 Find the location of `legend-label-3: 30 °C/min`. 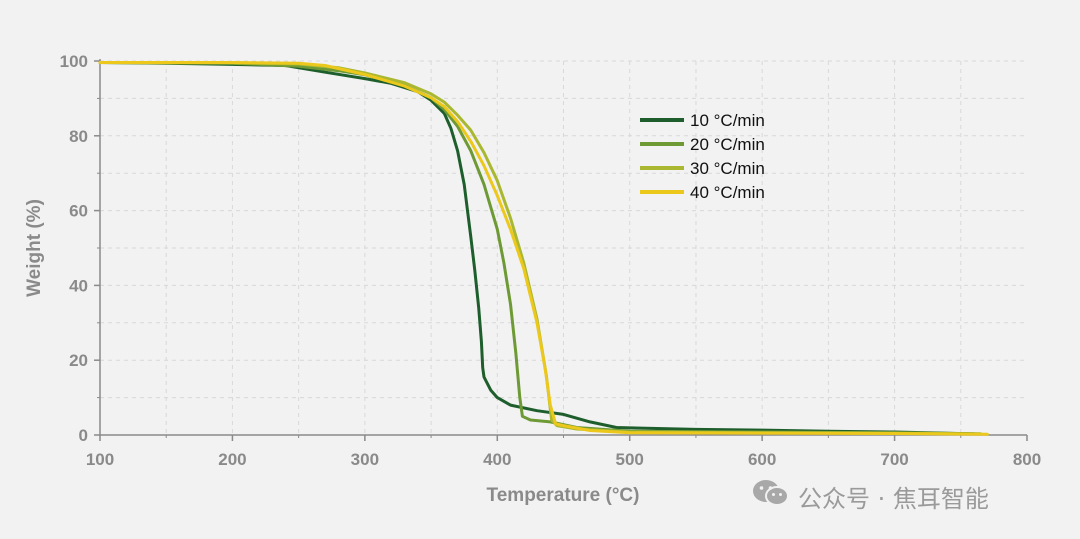

legend-label-3: 30 °C/min is located at coordinates (727, 168).